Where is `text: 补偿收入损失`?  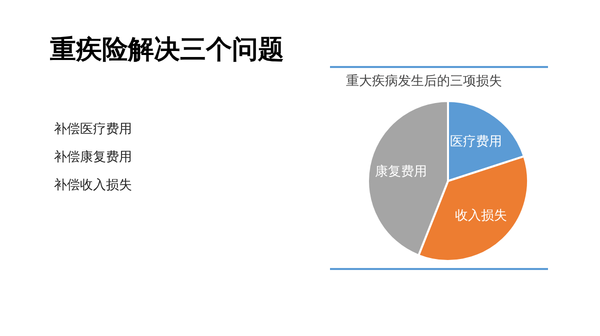
text: 补偿收入损失 is located at coordinates (93, 185).